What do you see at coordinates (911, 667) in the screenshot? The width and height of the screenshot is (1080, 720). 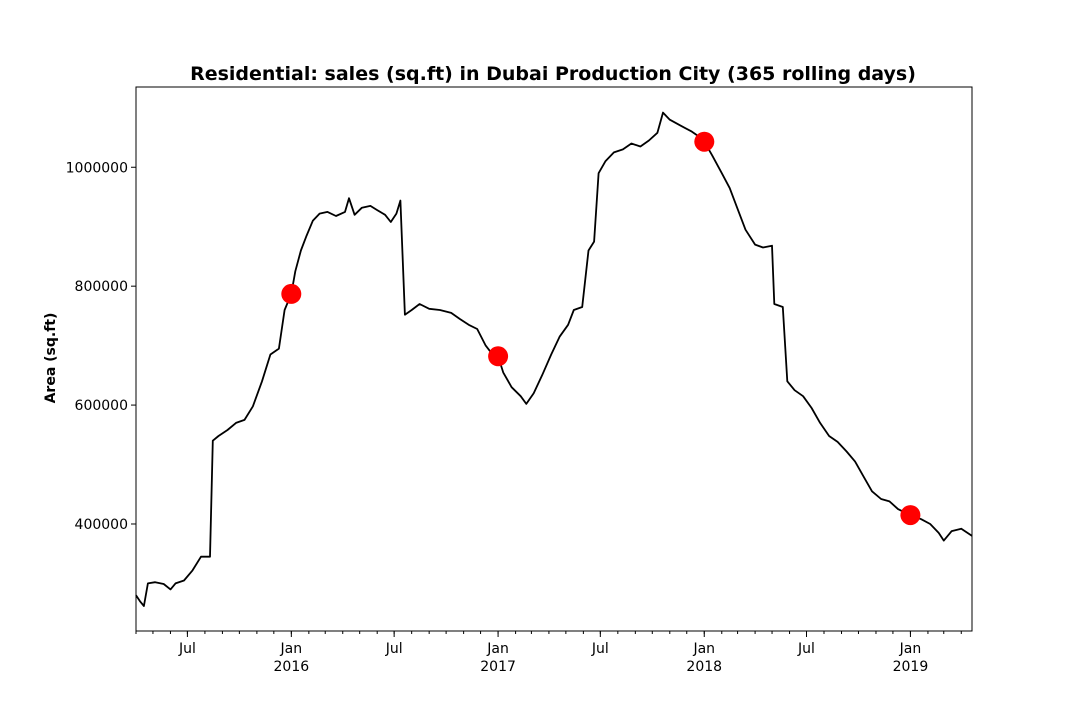 I see `x-tick-year-label: 2019` at bounding box center [911, 667].